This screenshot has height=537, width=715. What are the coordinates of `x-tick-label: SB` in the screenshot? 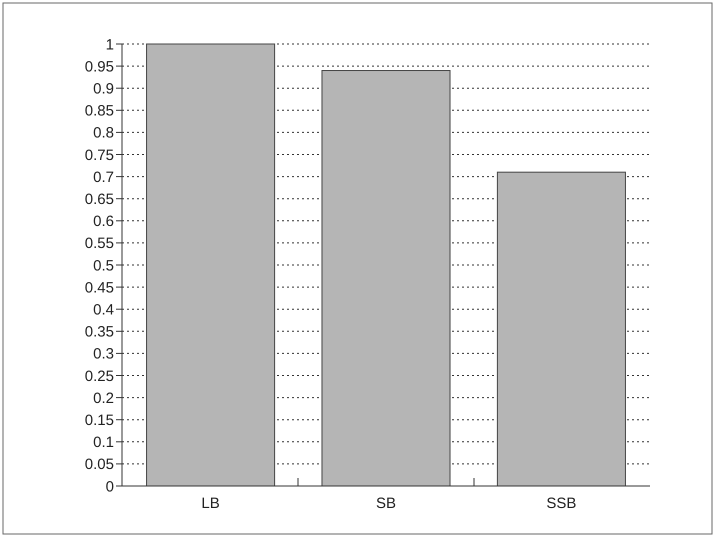 It's located at (386, 503).